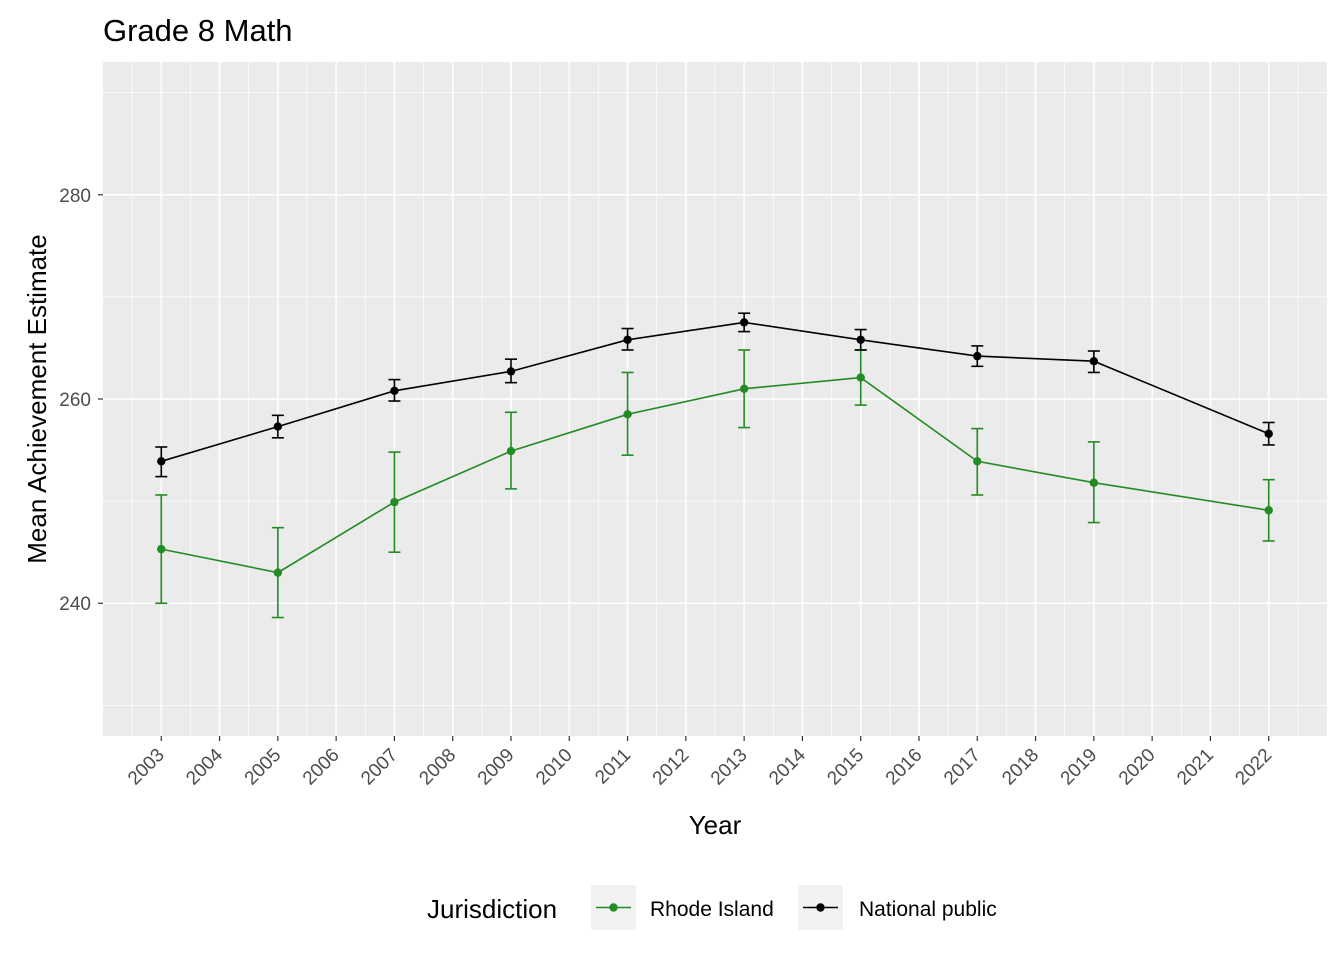  I want to click on x-tick-label: 2012, so click(671, 767).